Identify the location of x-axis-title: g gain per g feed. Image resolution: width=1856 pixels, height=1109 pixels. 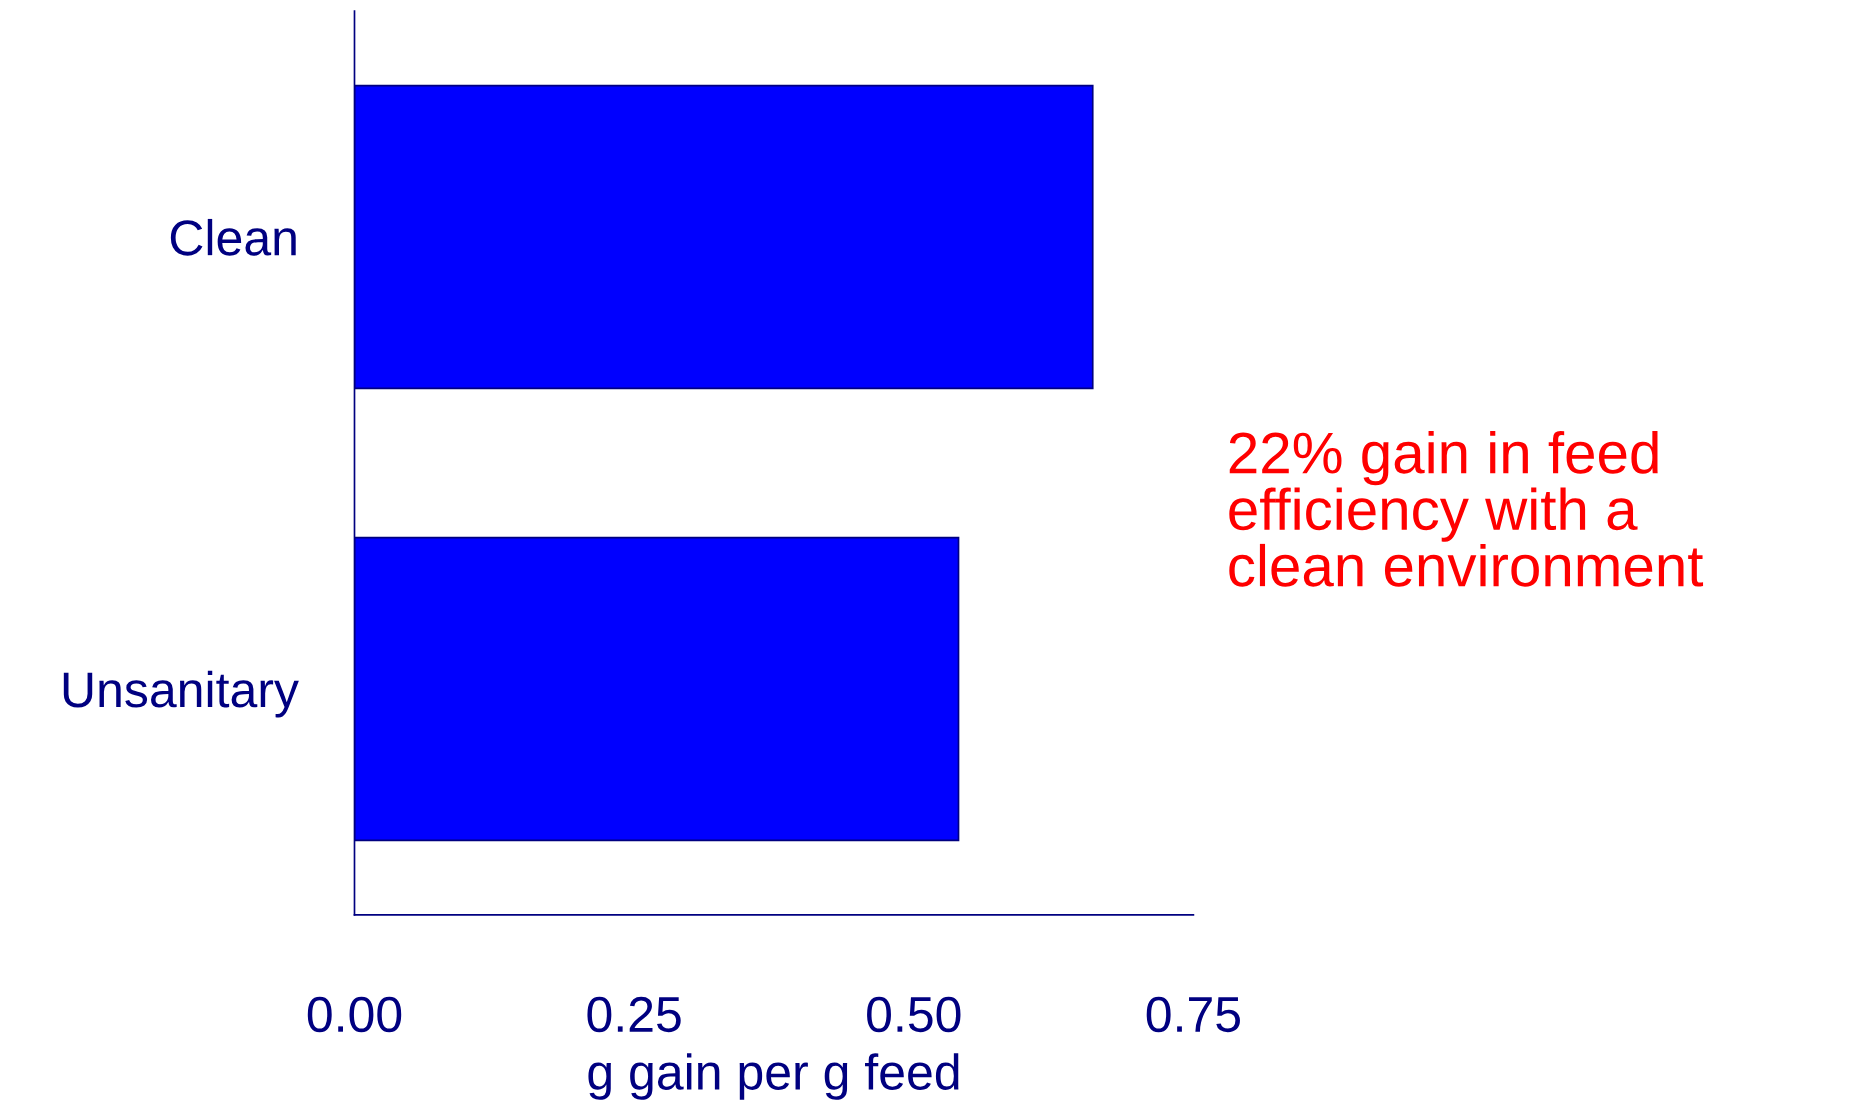
(773, 1076).